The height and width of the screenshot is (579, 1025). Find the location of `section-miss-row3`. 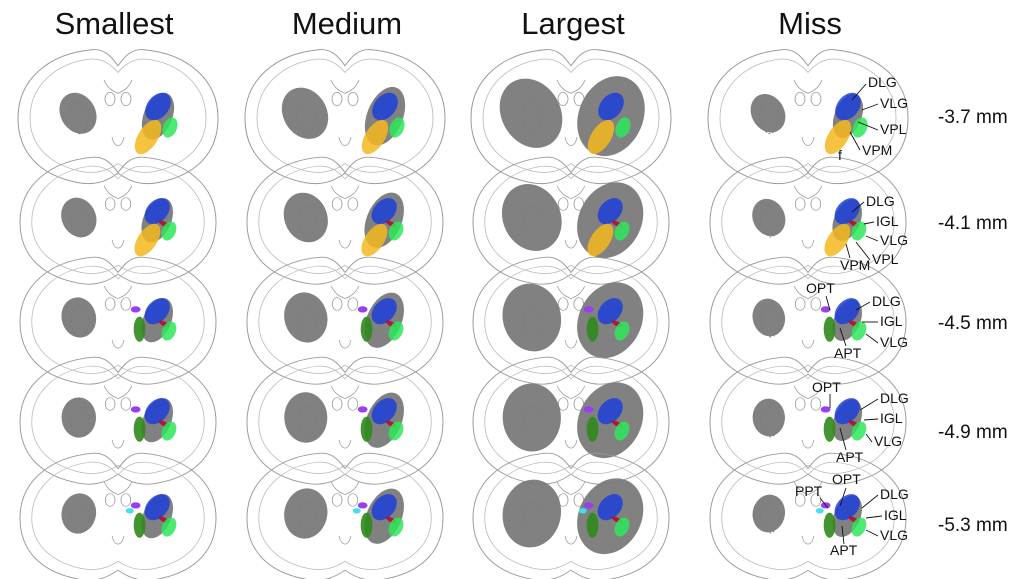

section-miss-row3 is located at coordinates (808, 320).